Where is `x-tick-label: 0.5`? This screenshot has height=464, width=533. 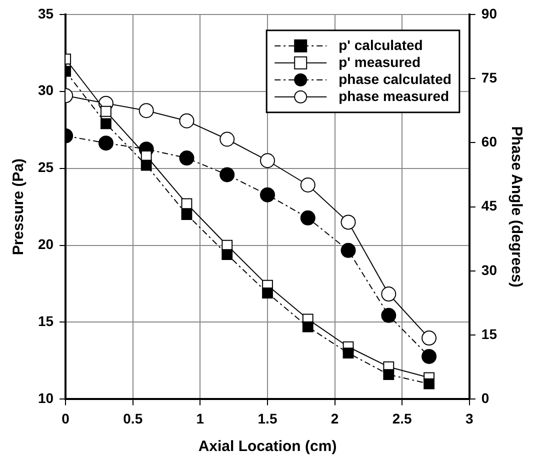 x-tick-label: 0.5 is located at coordinates (133, 418).